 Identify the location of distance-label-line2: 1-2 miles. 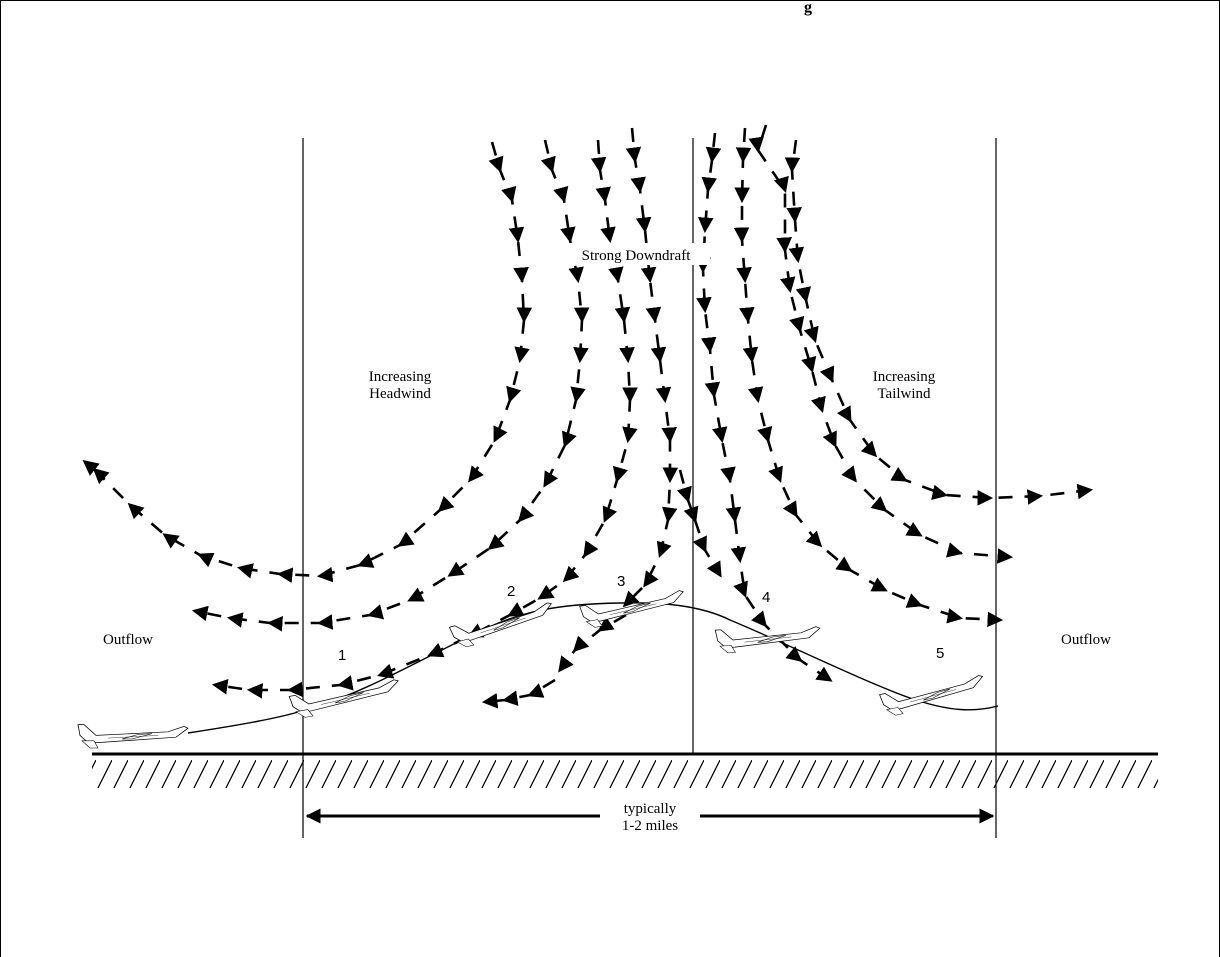
(650, 826).